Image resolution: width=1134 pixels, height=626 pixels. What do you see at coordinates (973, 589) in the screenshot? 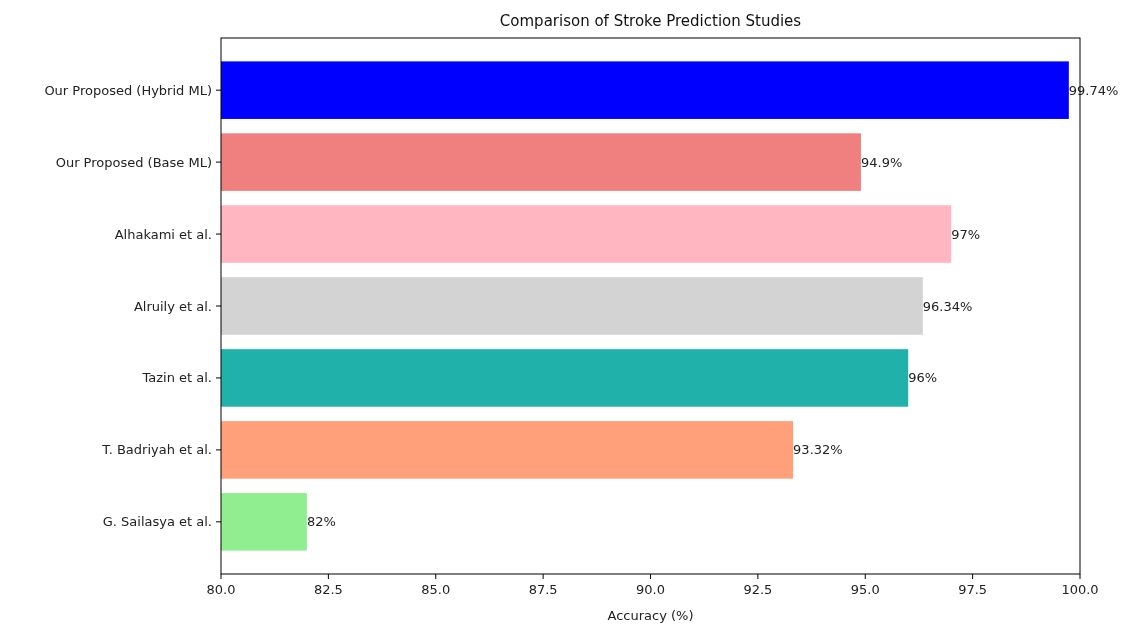
I see `x-tick-label: 97.5` at bounding box center [973, 589].